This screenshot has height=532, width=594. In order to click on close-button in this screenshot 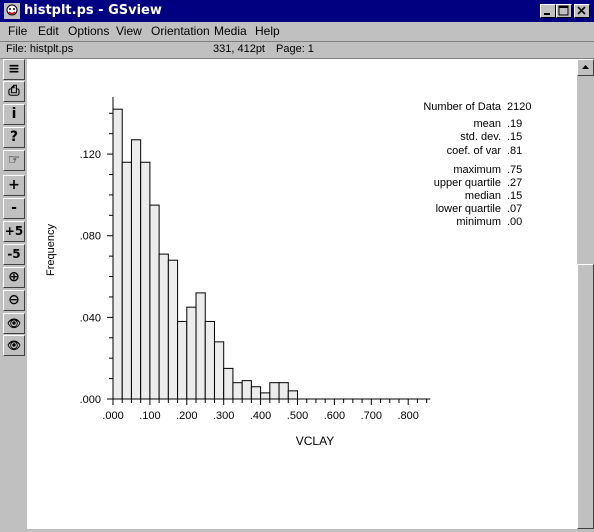, I will do `click(582, 11)`.